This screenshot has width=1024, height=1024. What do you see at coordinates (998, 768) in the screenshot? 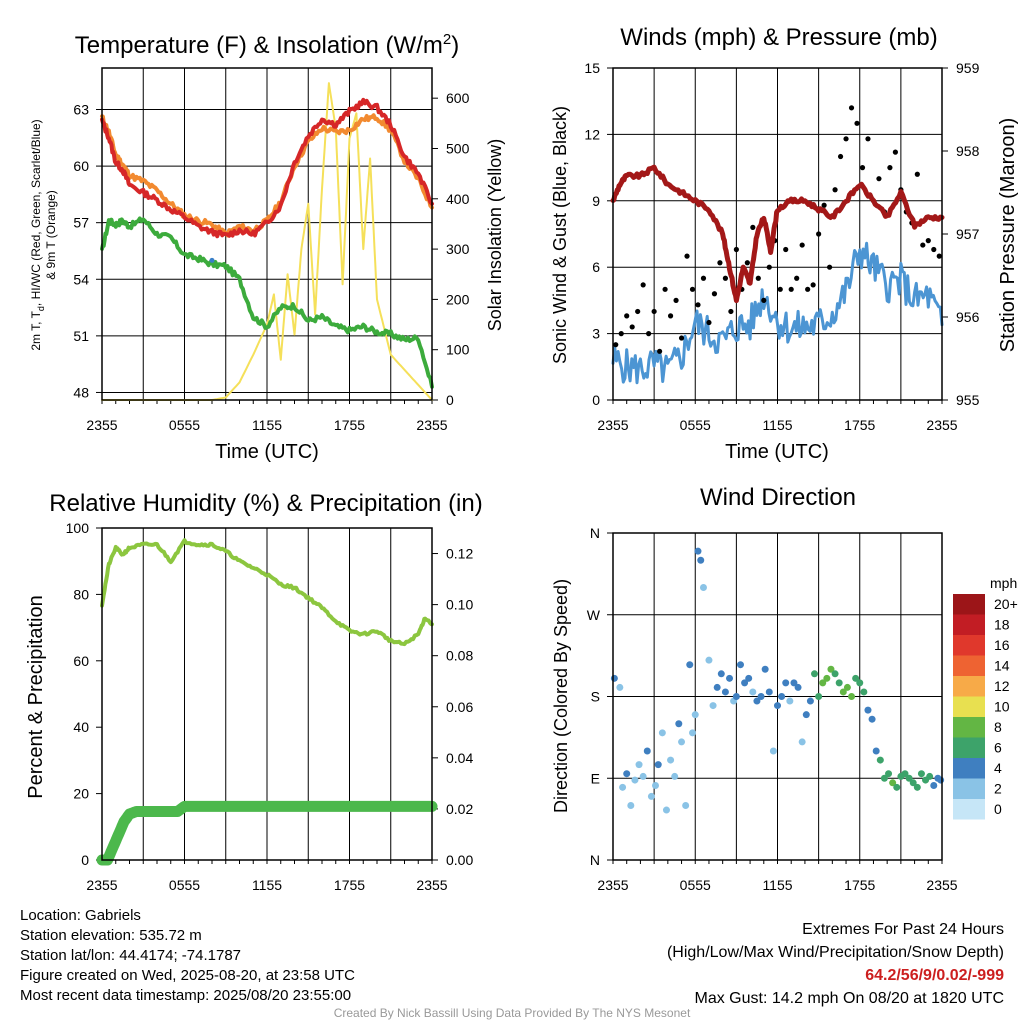
I see `legend-label: 4` at bounding box center [998, 768].